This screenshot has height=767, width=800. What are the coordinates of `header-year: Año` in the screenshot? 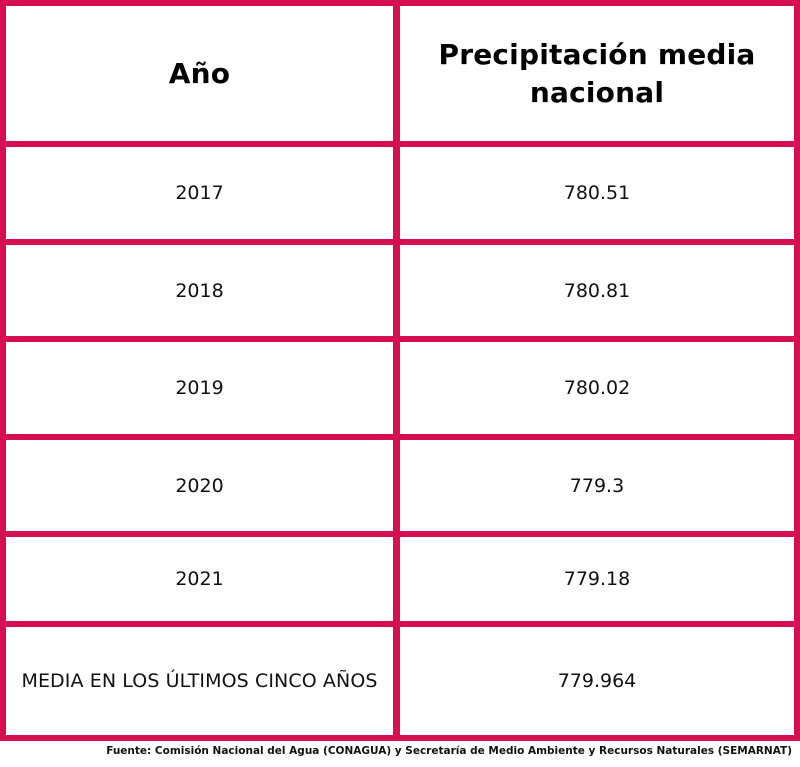 It's located at (199, 73).